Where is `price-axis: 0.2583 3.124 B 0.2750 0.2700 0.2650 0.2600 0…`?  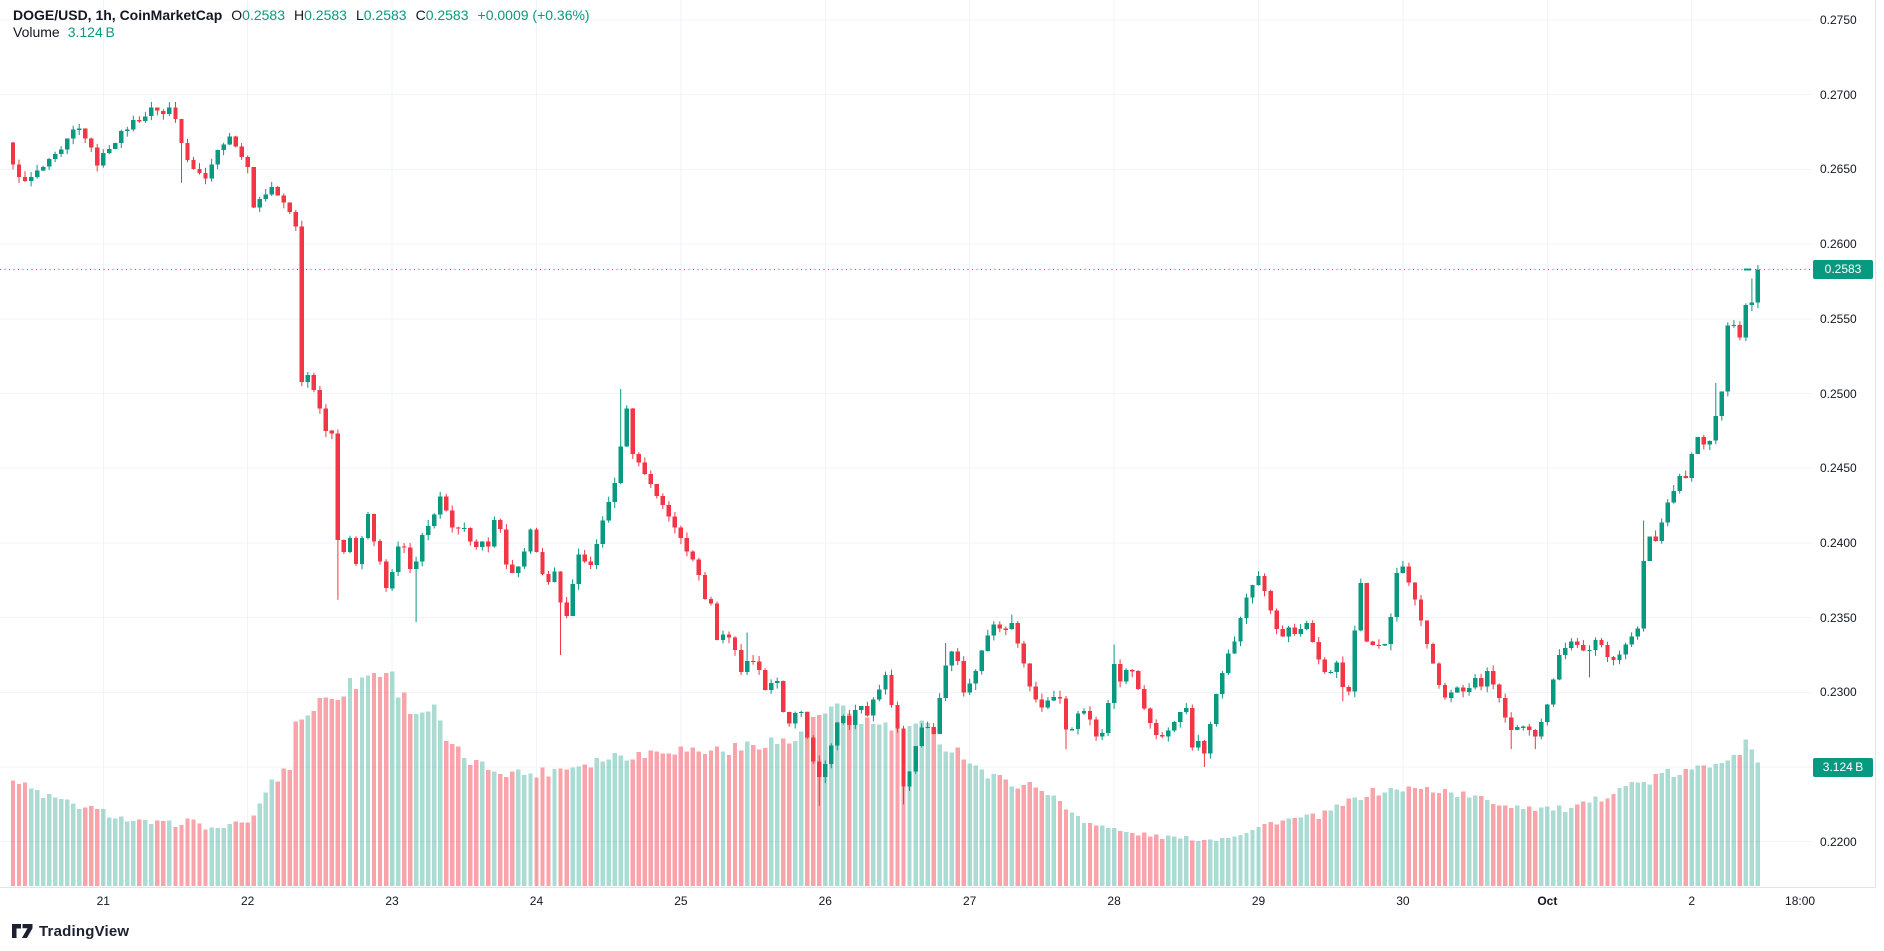 price-axis: 0.2583 3.124 B 0.2750 0.2700 0.2650 0.2600 0… is located at coordinates (1848, 457).